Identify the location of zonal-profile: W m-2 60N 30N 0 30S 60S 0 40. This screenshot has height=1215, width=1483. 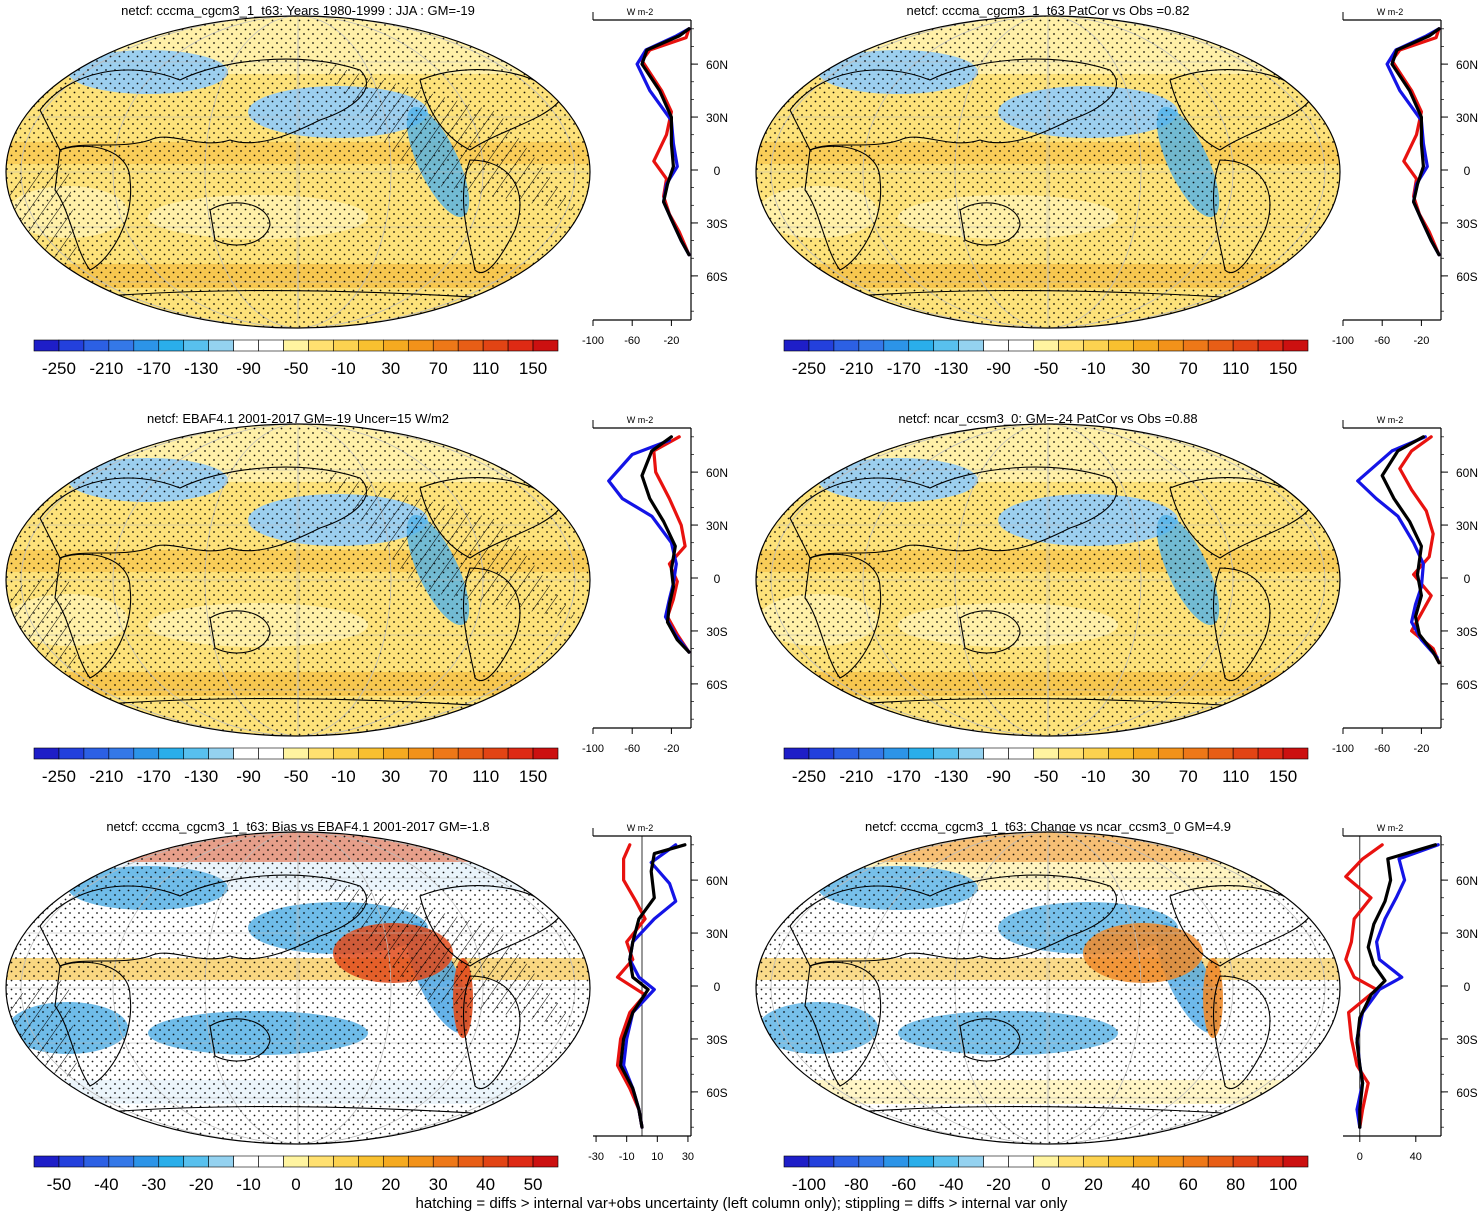
(1410, 993).